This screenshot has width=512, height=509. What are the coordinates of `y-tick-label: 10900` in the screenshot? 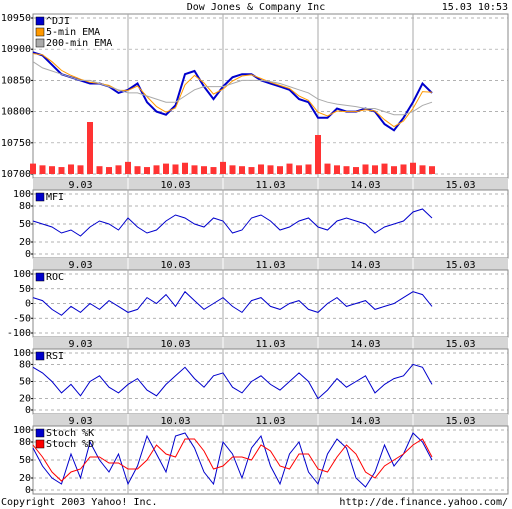 It's located at (16, 49).